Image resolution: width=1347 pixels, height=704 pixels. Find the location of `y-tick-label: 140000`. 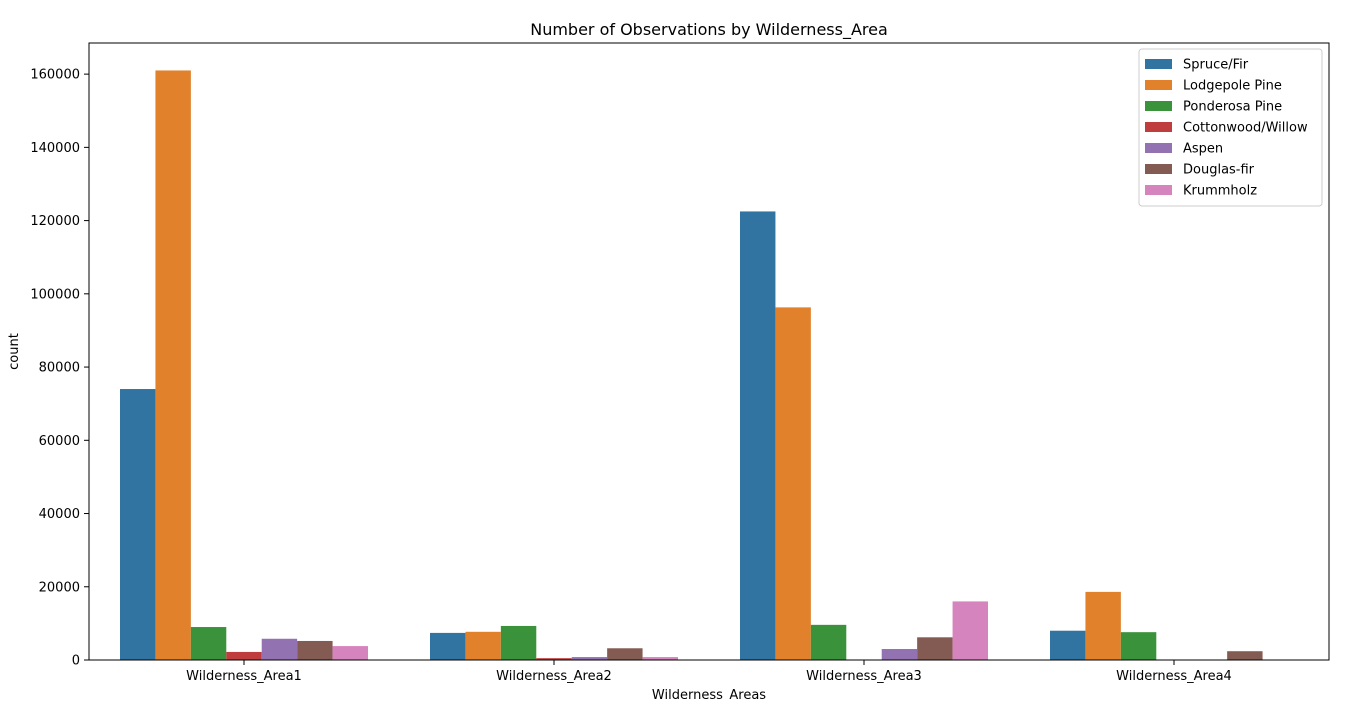

y-tick-label: 140000 is located at coordinates (55, 148).